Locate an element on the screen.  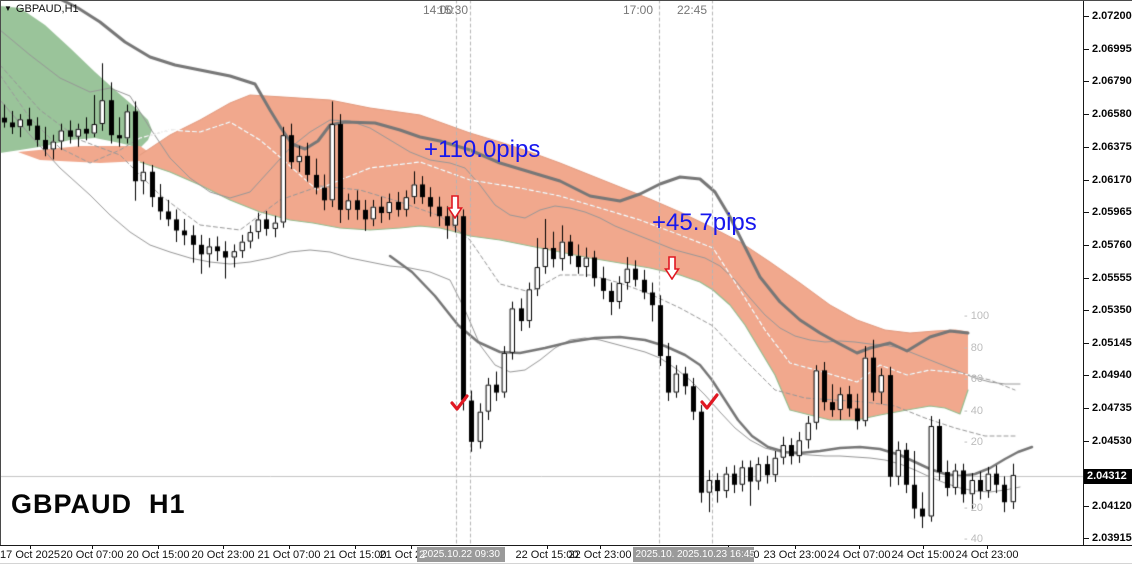
price-tick-label: 2.05350 is located at coordinates (1112, 310).